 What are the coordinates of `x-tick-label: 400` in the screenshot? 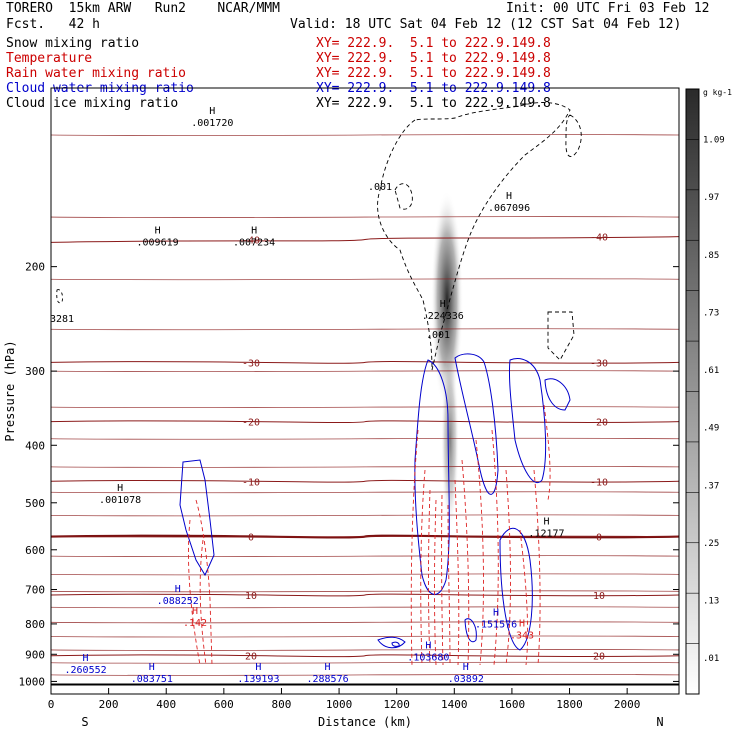 It's located at (166, 704).